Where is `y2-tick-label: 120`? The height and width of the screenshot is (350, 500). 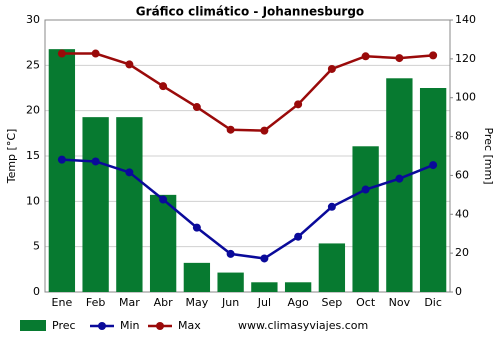 y2-tick-label: 120 is located at coordinates (465, 58).